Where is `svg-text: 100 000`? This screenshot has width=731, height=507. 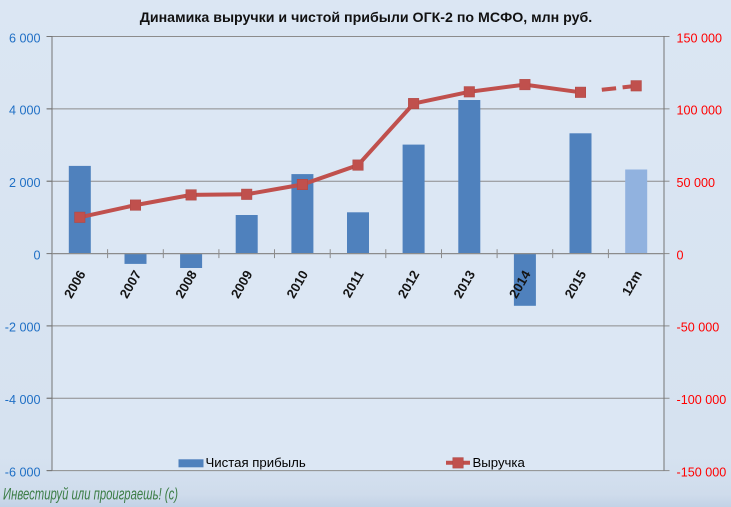
svg-text: 100 000 is located at coordinates (700, 111).